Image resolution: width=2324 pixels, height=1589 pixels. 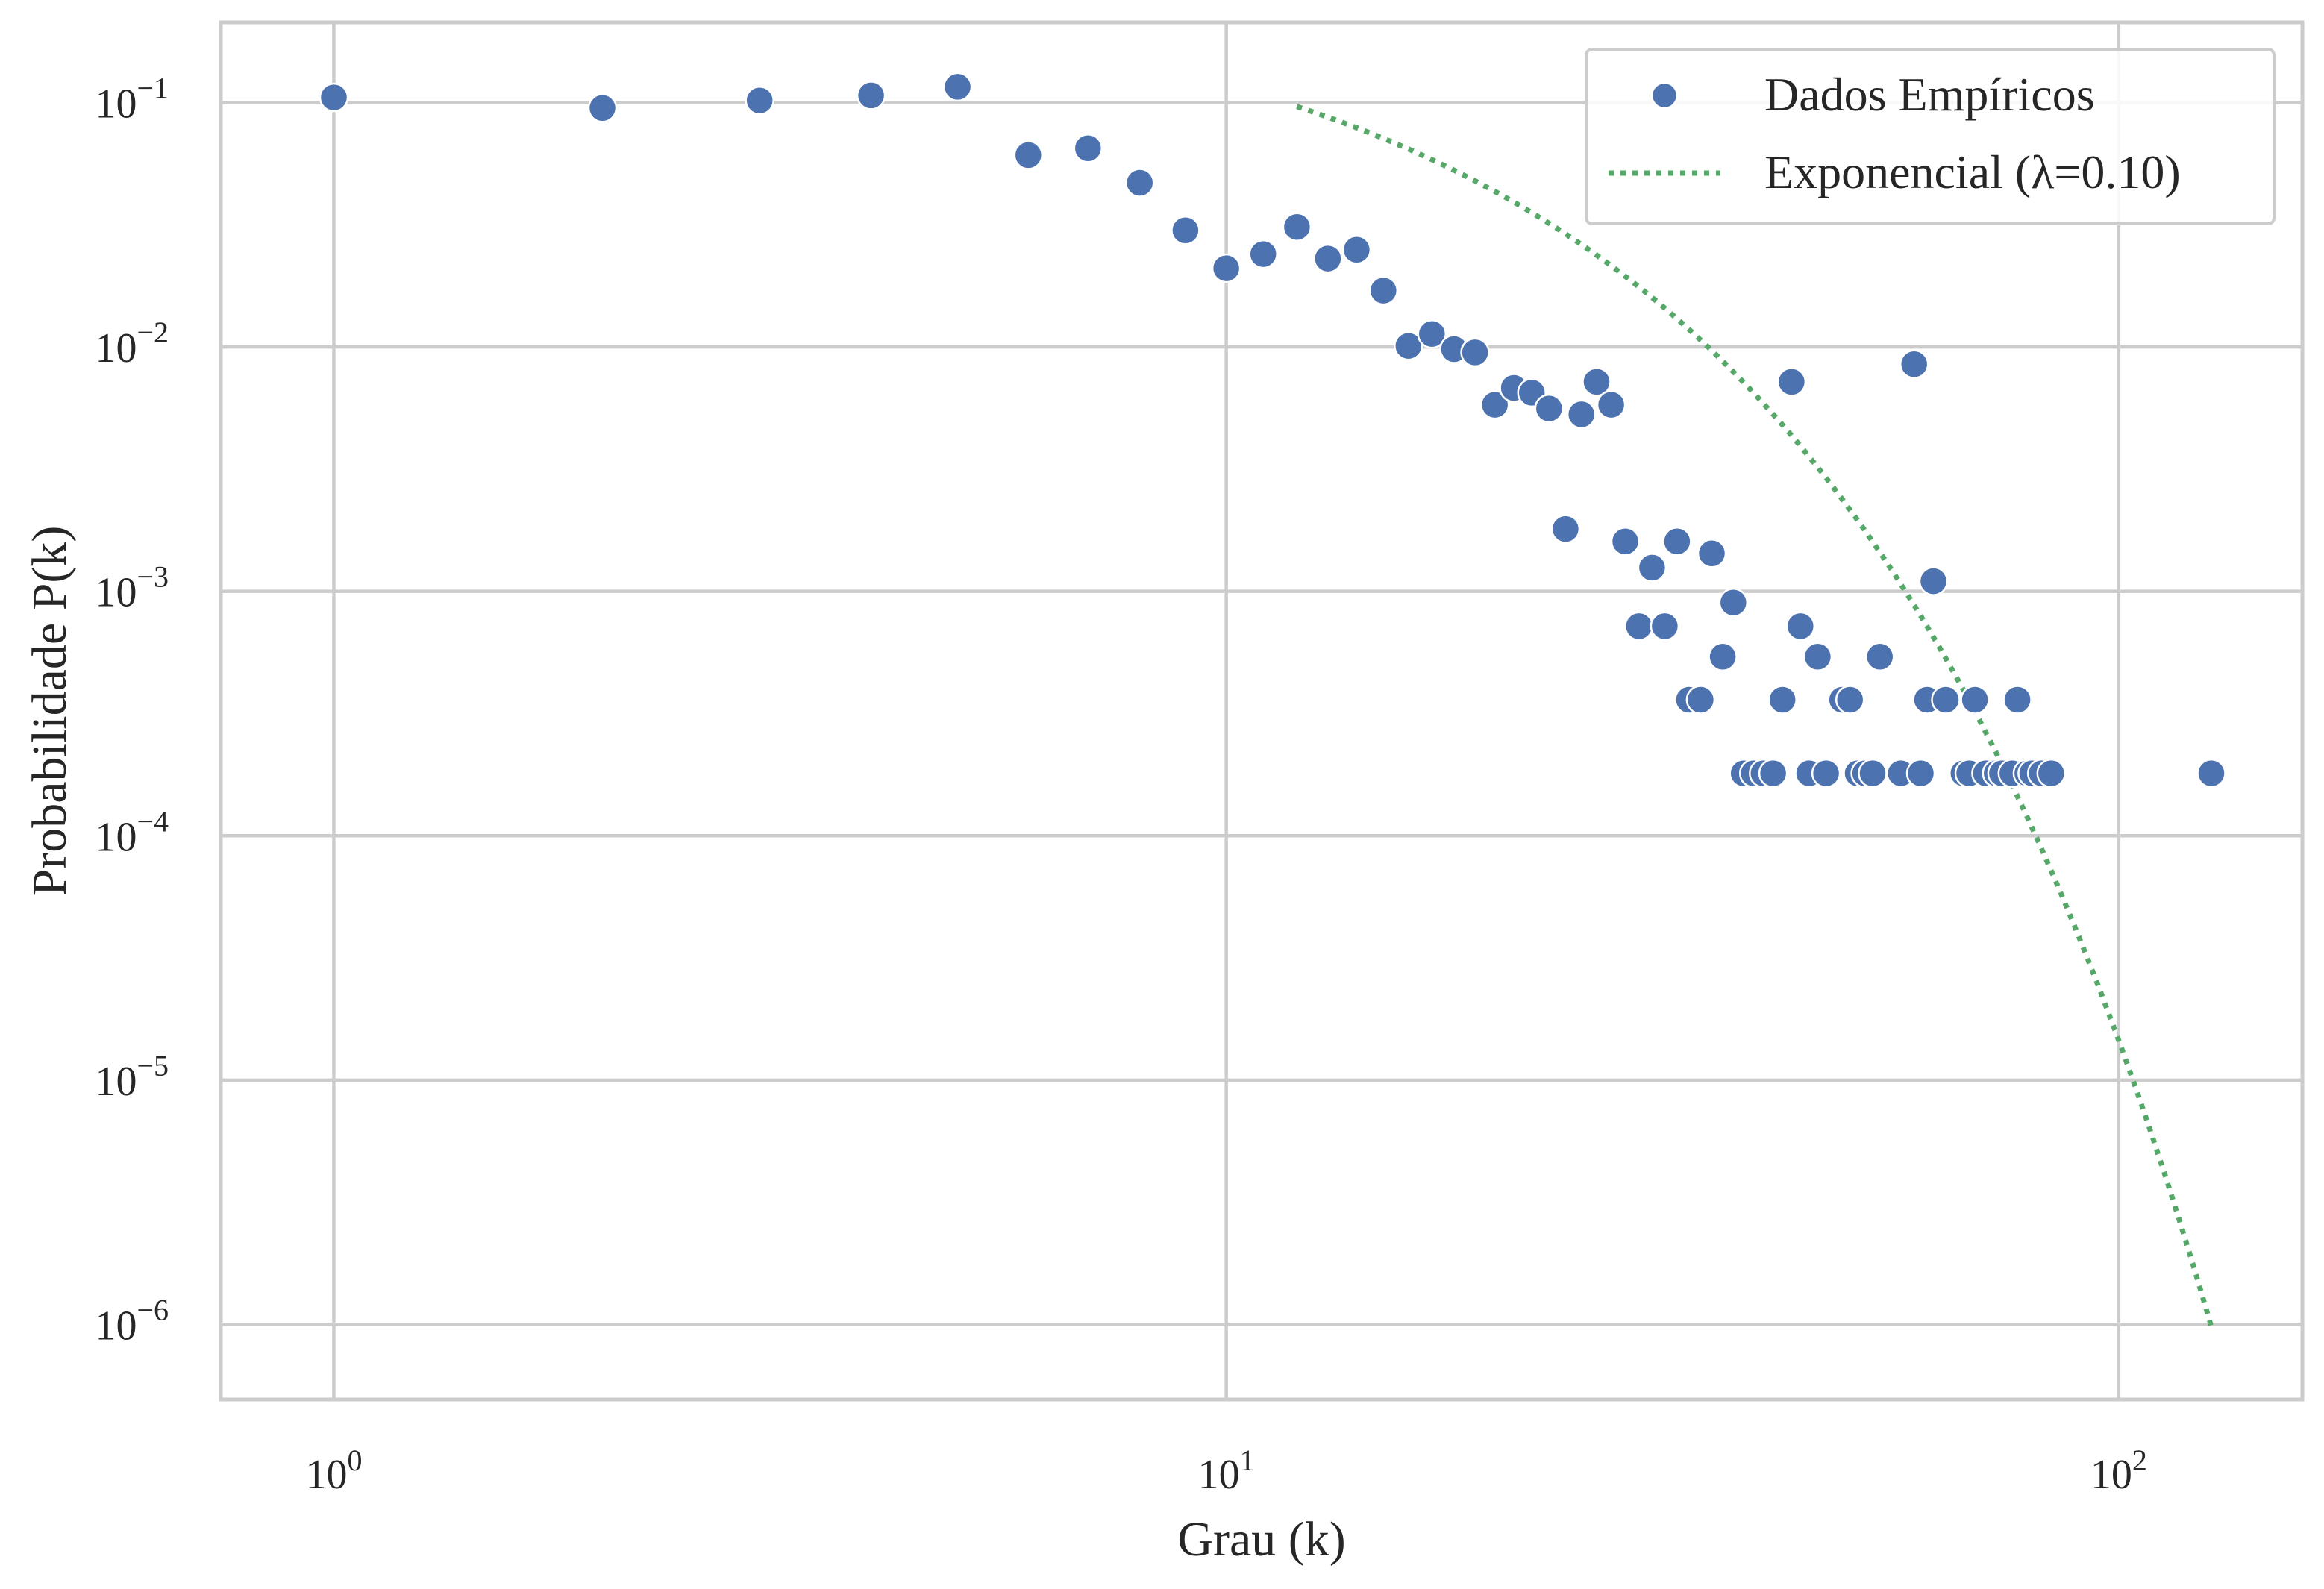 I want to click on legend-label-line: Exponencial (λ=0.10), so click(x=1972, y=171).